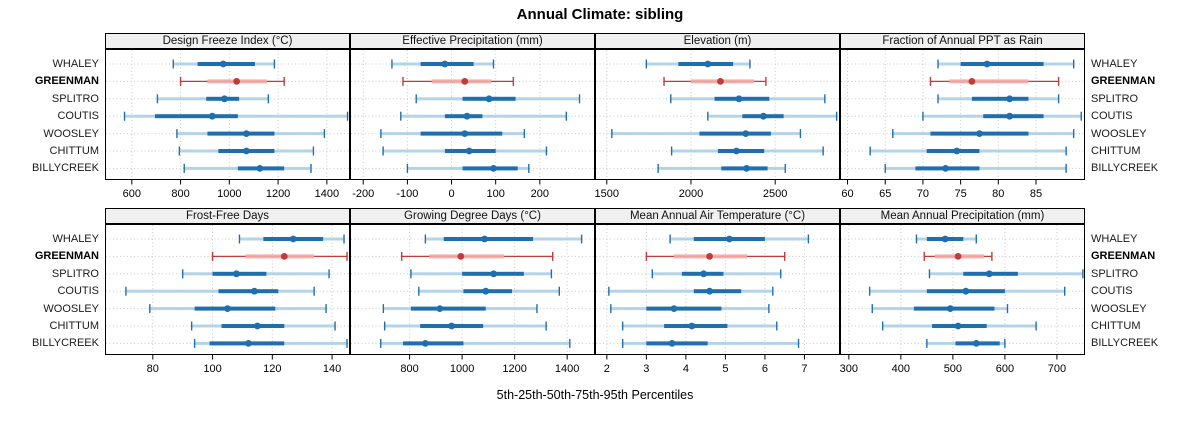 The height and width of the screenshot is (425, 1200). Describe the element at coordinates (75, 98) in the screenshot. I see `site-label-left-splitro: SPLITRO` at that location.